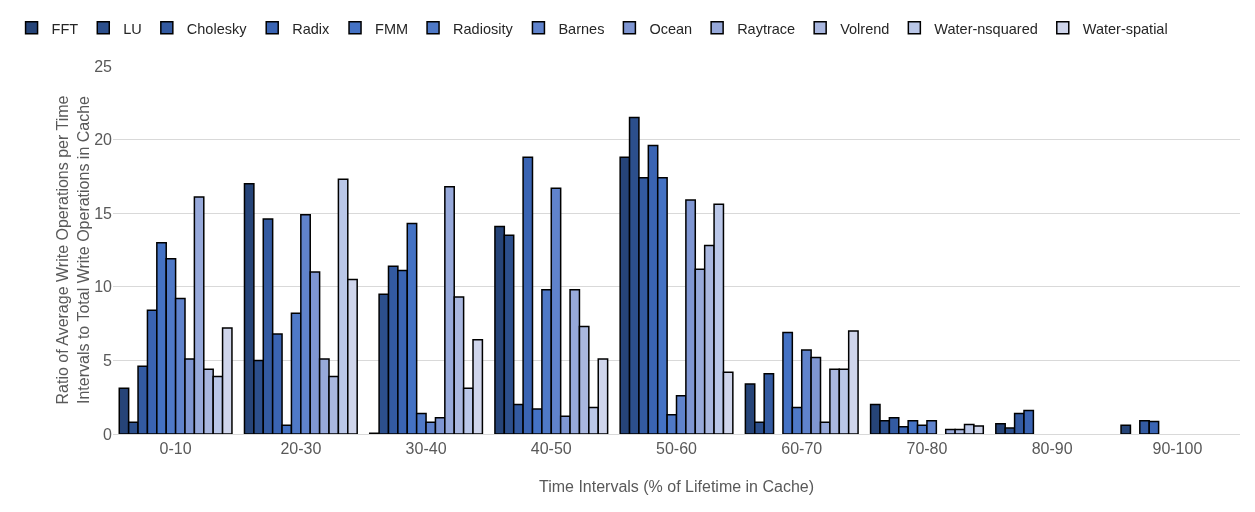 The width and height of the screenshot is (1255, 512). I want to click on x-tick-label: 40-50, so click(551, 449).